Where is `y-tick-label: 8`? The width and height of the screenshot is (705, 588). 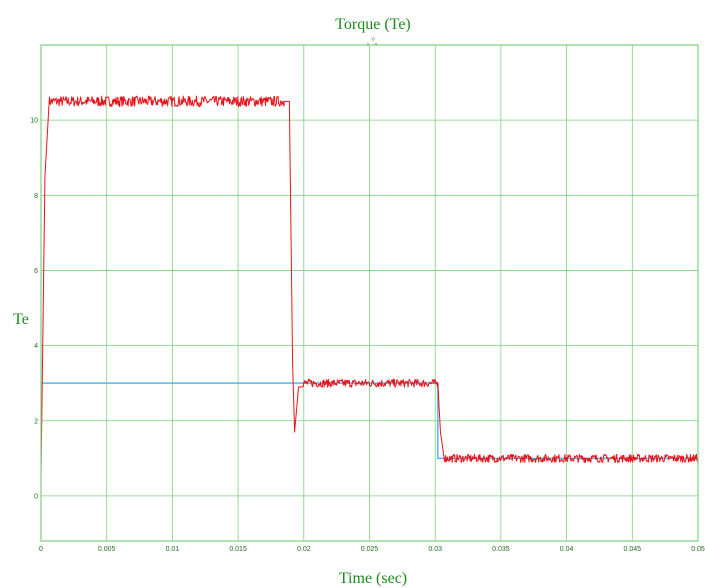
y-tick-label: 8 is located at coordinates (36, 196).